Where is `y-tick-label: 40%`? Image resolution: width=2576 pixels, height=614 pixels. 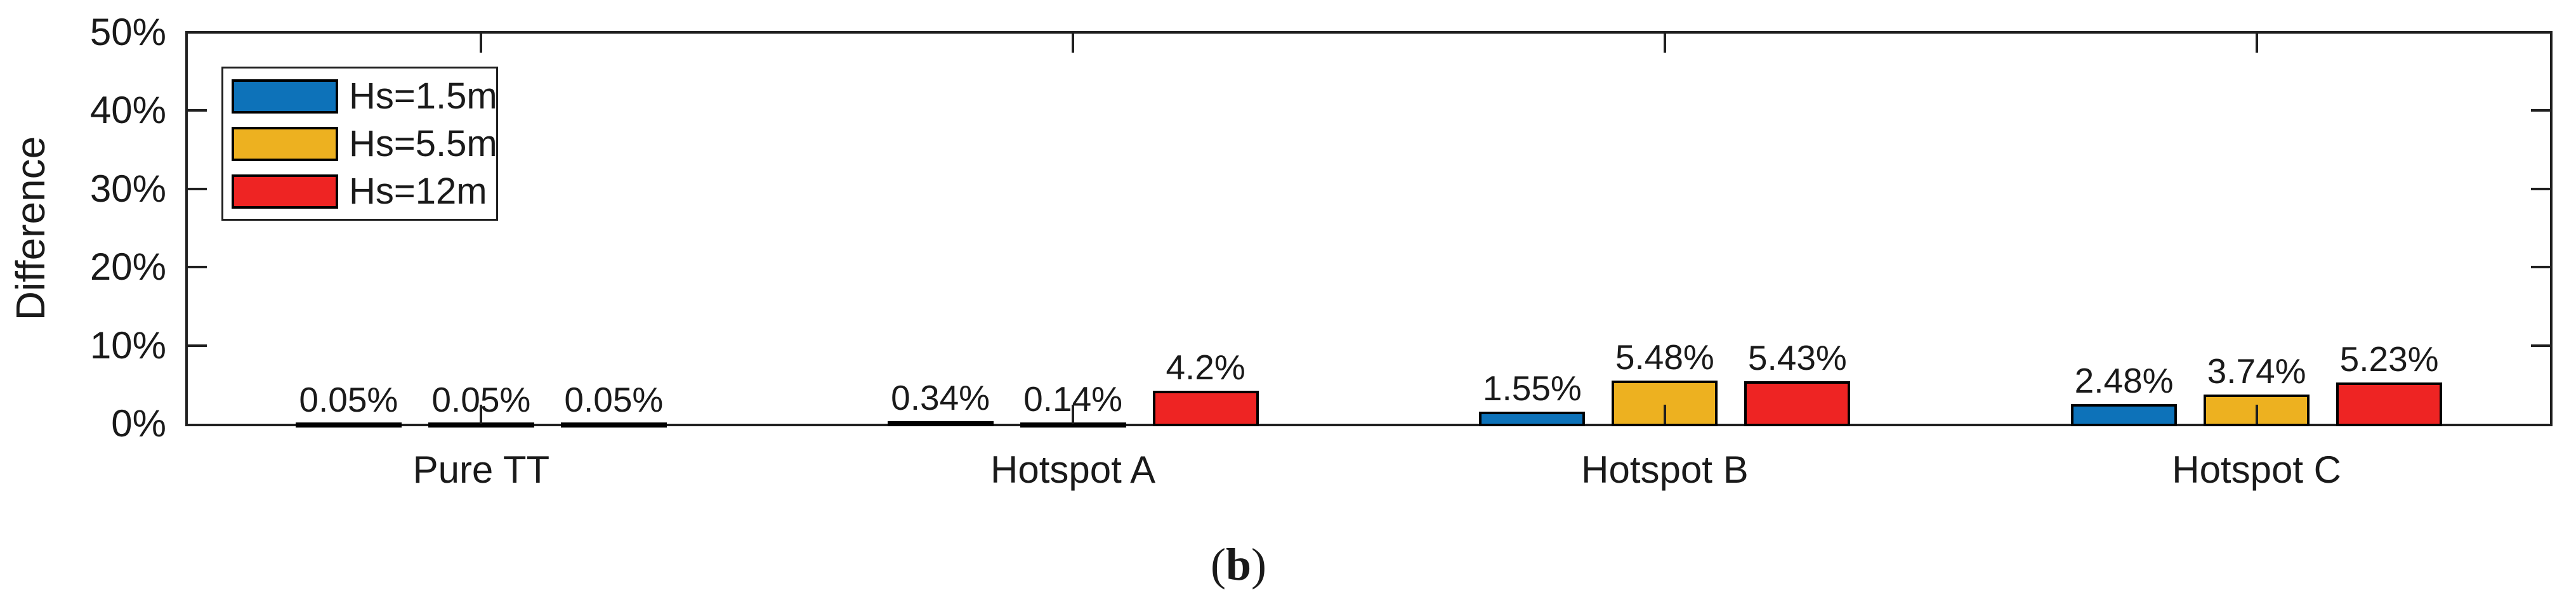 y-tick-label: 40% is located at coordinates (127, 111).